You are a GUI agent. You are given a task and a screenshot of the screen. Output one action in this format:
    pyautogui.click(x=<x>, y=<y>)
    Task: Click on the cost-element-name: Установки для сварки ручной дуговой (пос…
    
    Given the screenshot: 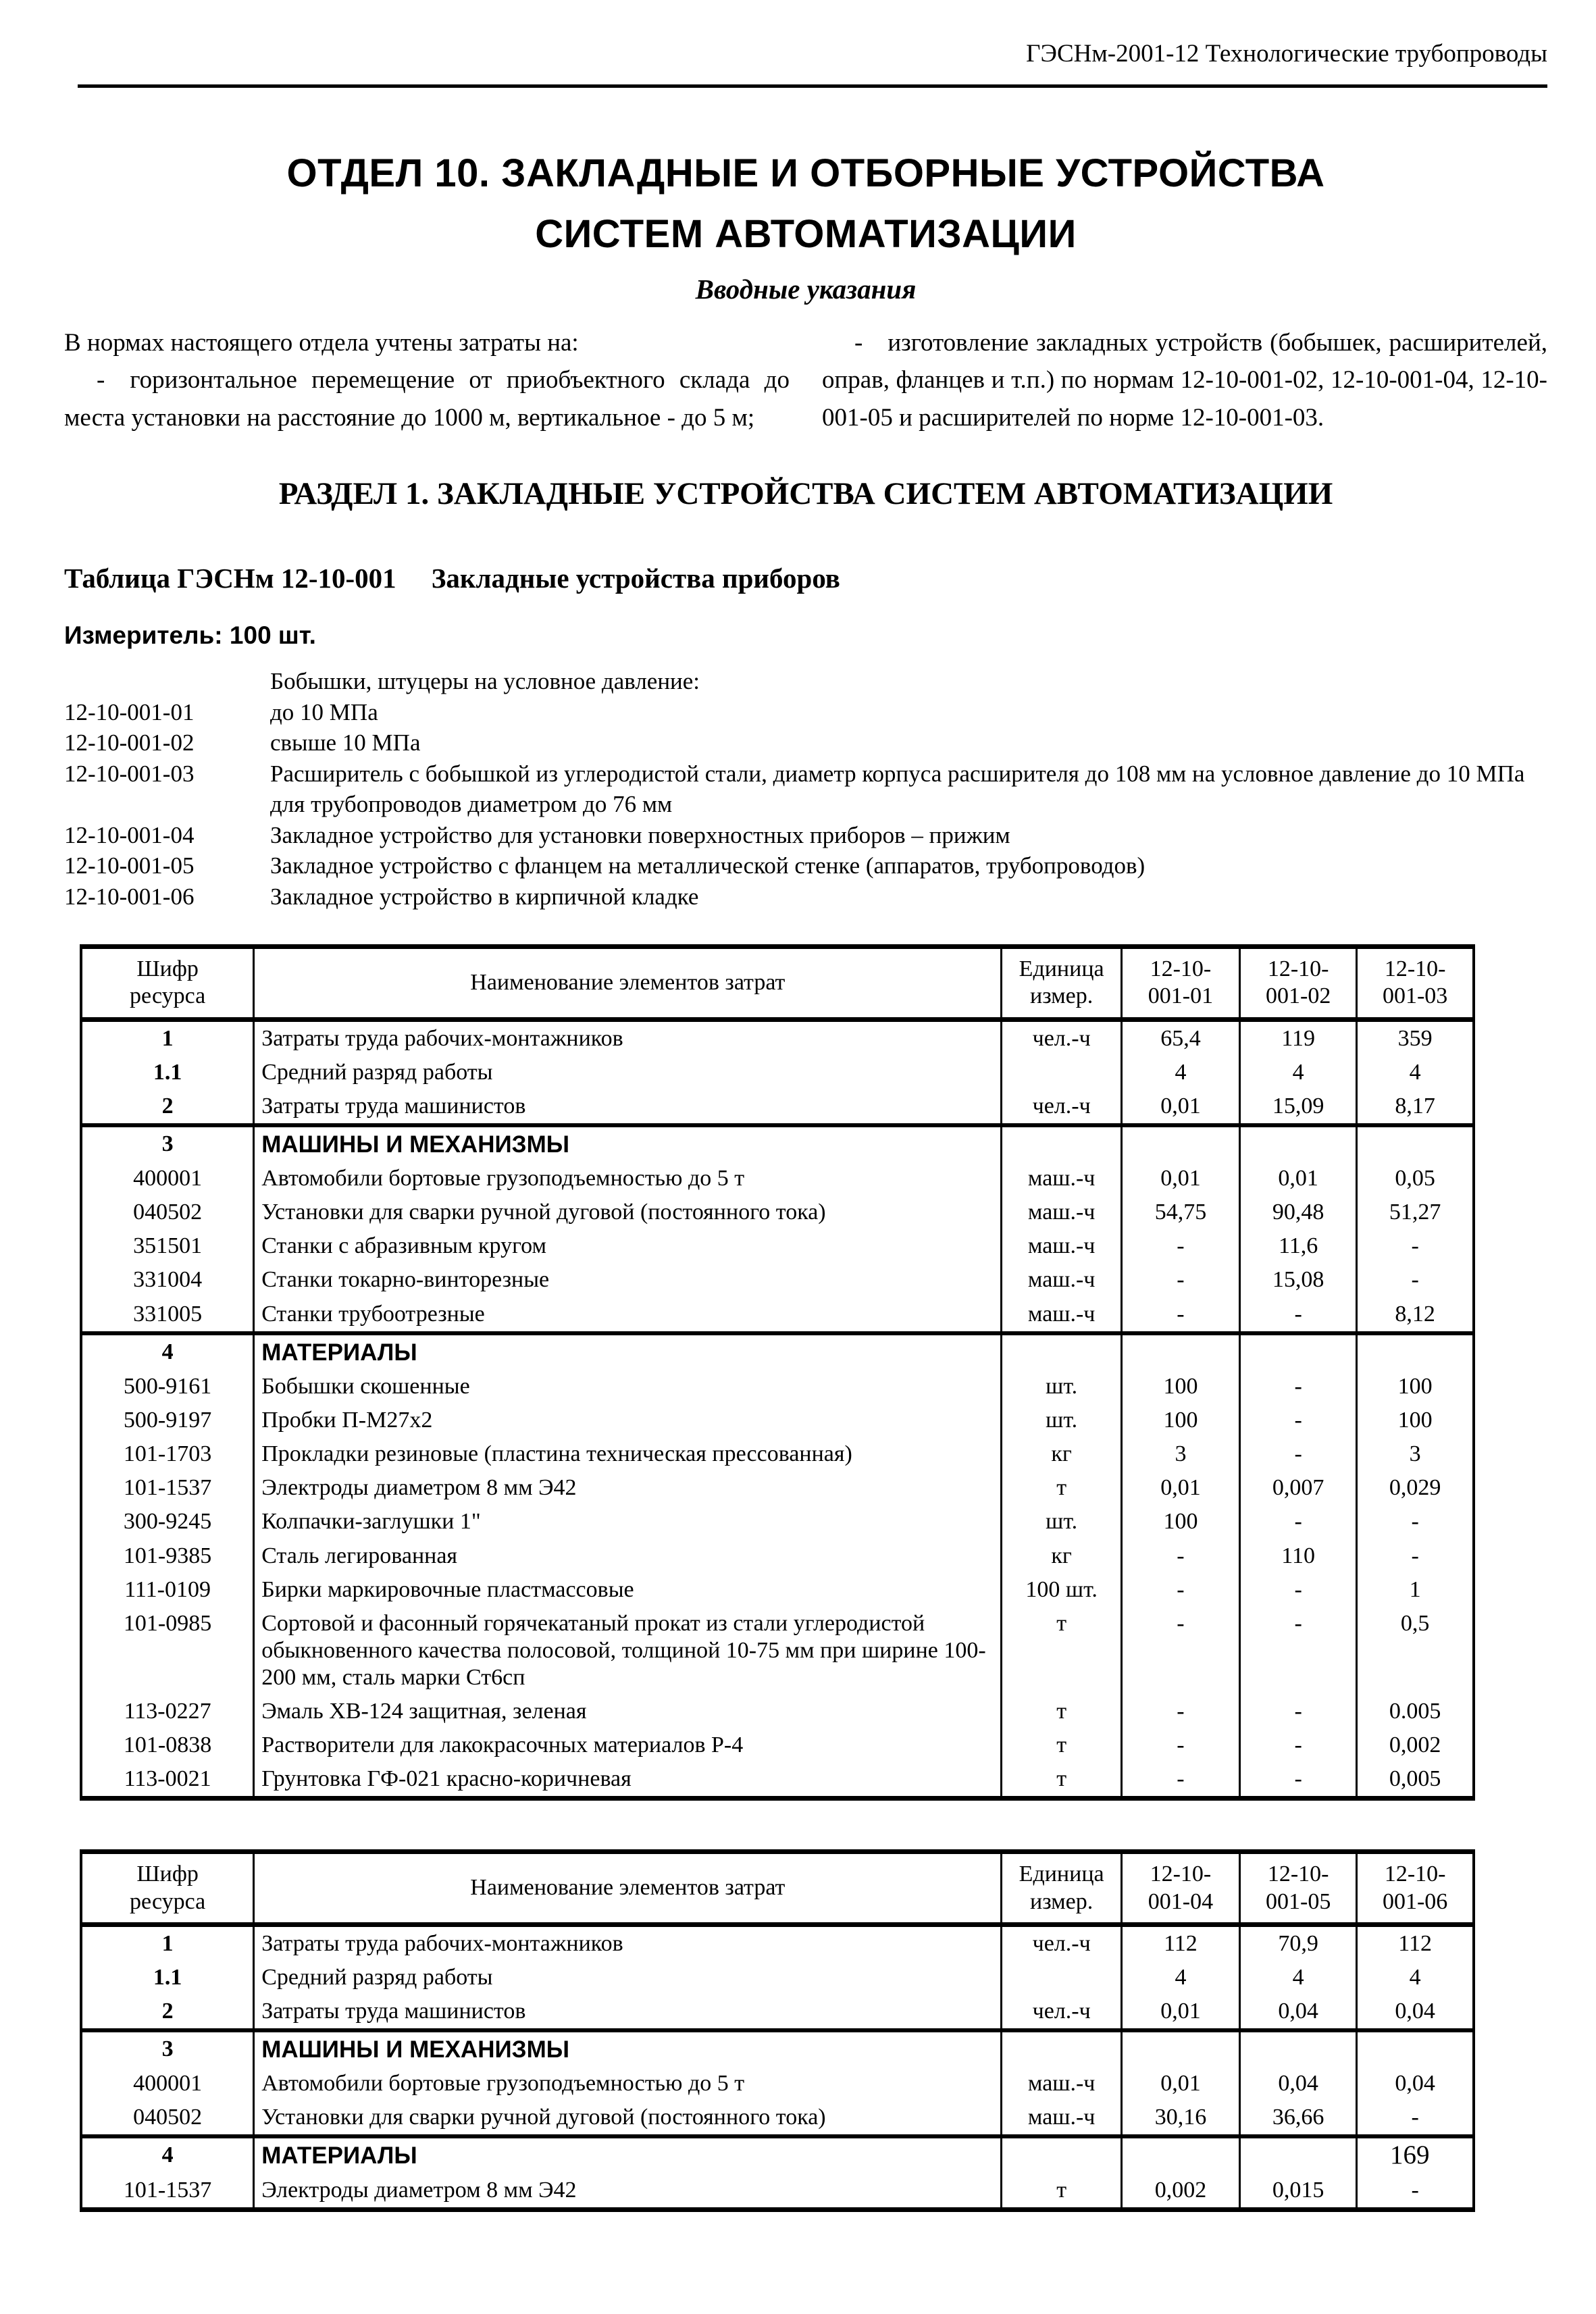 What is the action you would take?
    pyautogui.click(x=627, y=1212)
    